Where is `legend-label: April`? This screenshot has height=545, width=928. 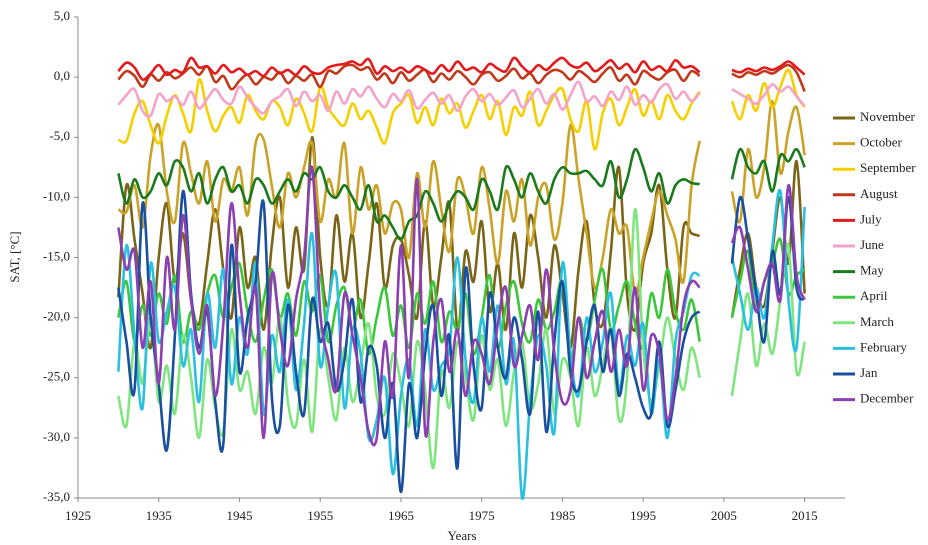
legend-label: April is located at coordinates (874, 295).